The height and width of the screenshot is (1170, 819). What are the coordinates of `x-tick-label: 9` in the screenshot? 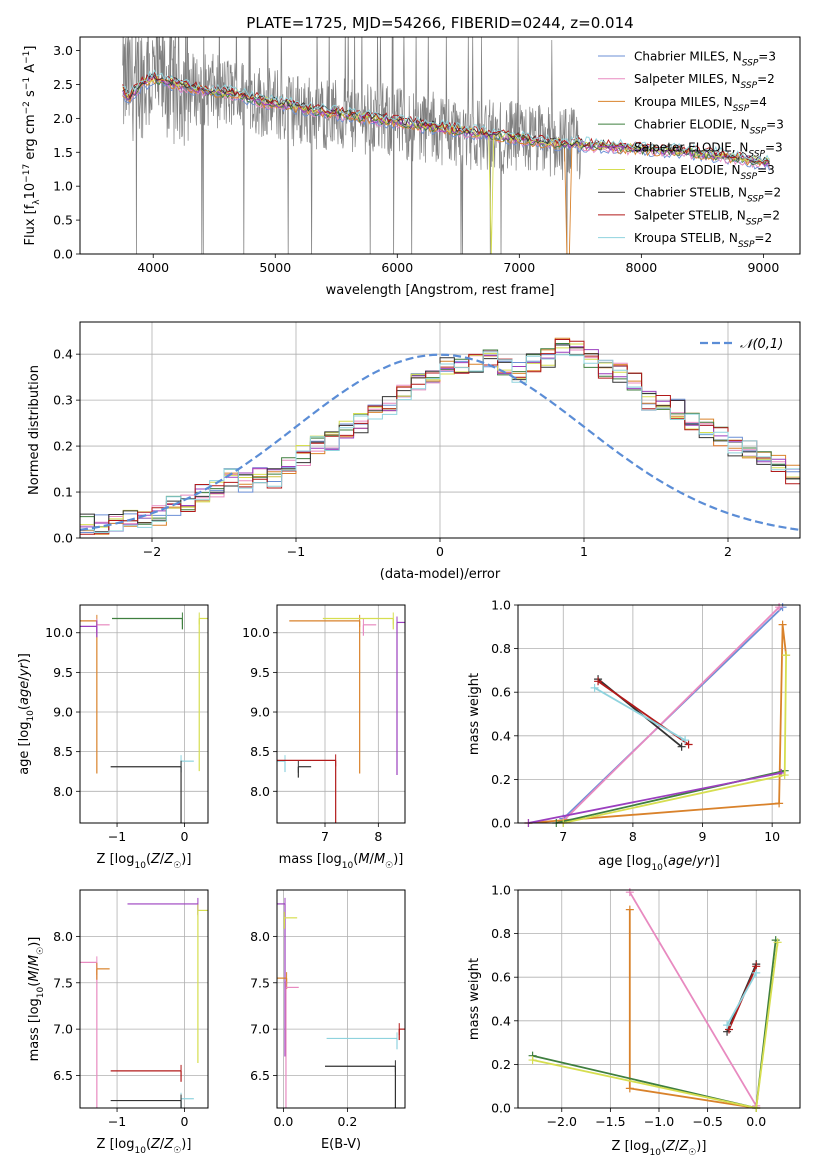 It's located at (703, 836).